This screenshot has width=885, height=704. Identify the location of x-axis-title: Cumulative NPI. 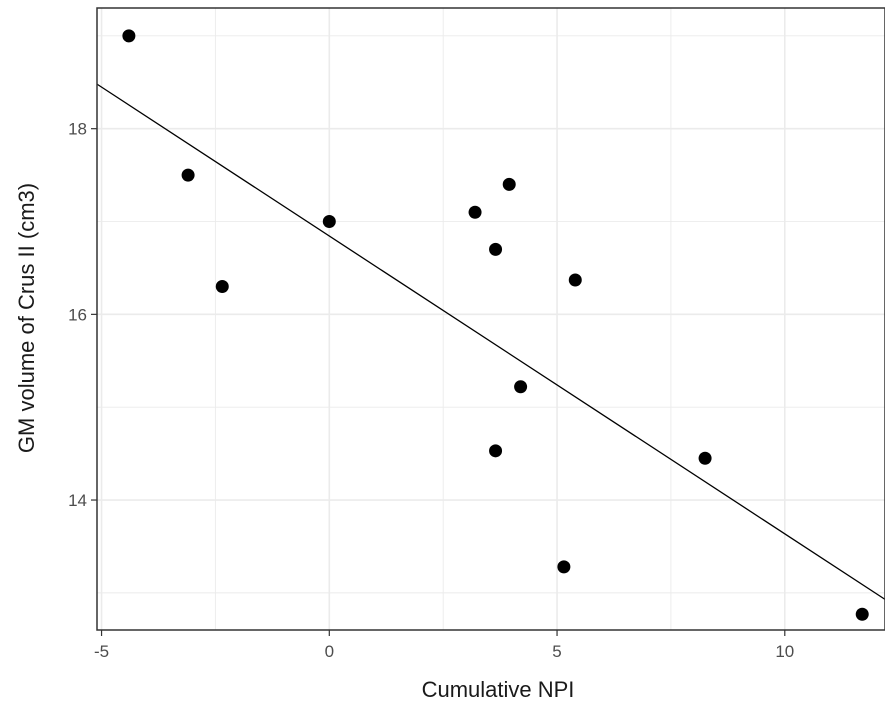
(498, 689).